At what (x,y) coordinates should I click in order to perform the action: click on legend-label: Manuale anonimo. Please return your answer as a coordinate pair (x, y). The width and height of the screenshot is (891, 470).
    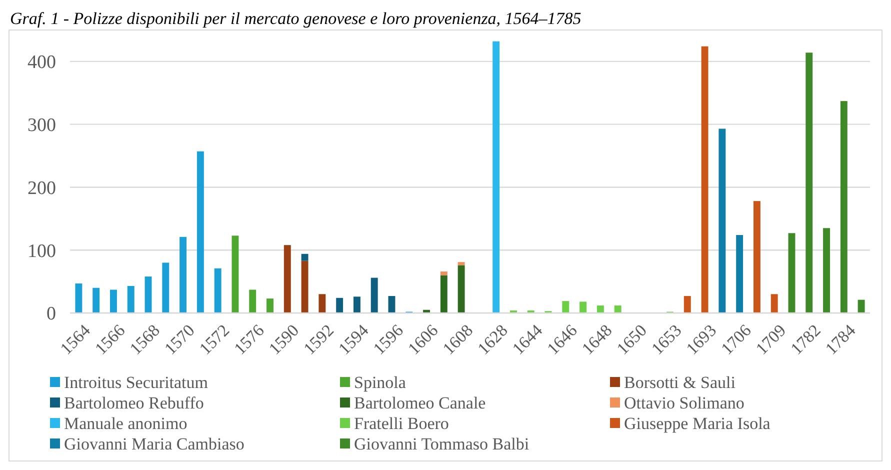
    Looking at the image, I should click on (126, 423).